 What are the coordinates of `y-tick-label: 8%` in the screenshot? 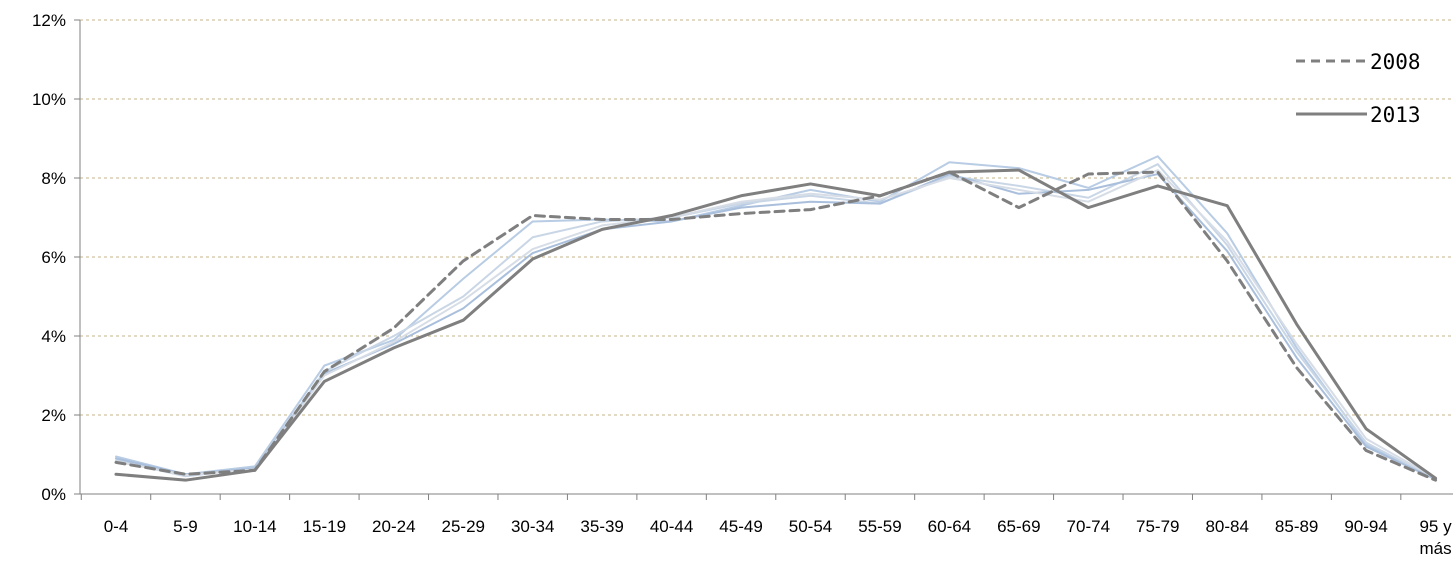 It's located at (53, 178).